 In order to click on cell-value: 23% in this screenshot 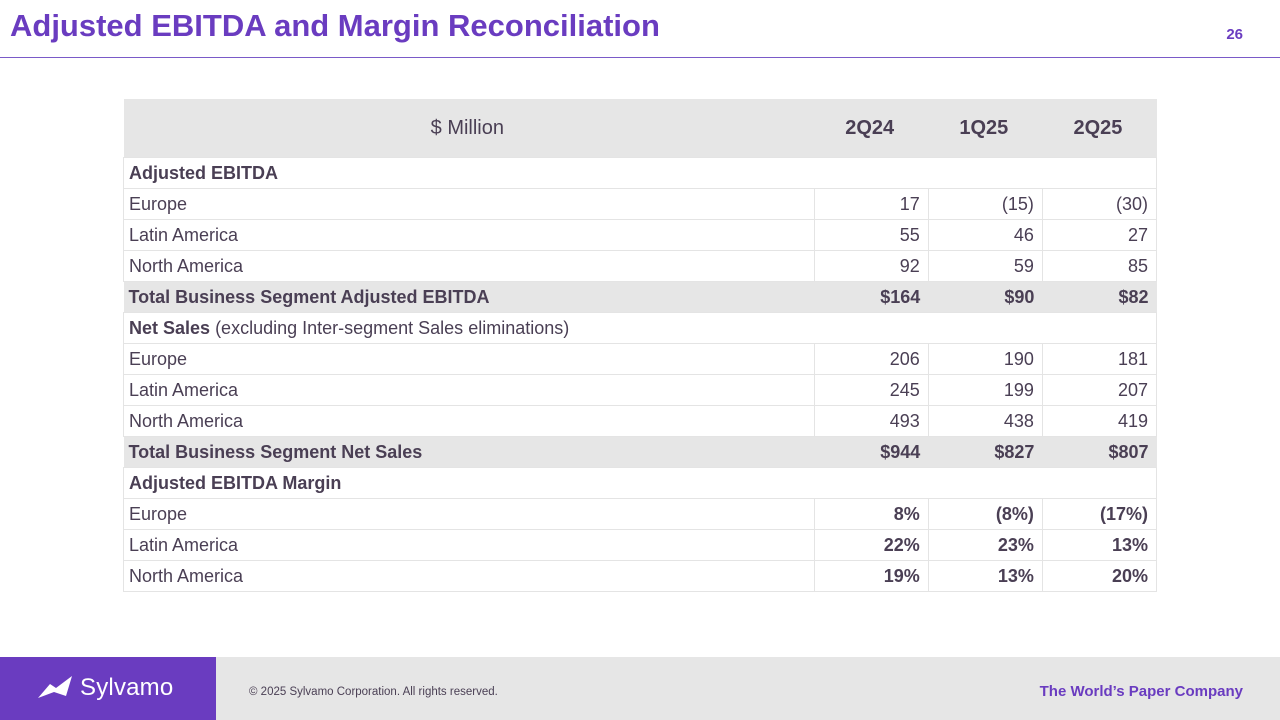, I will do `click(985, 545)`.